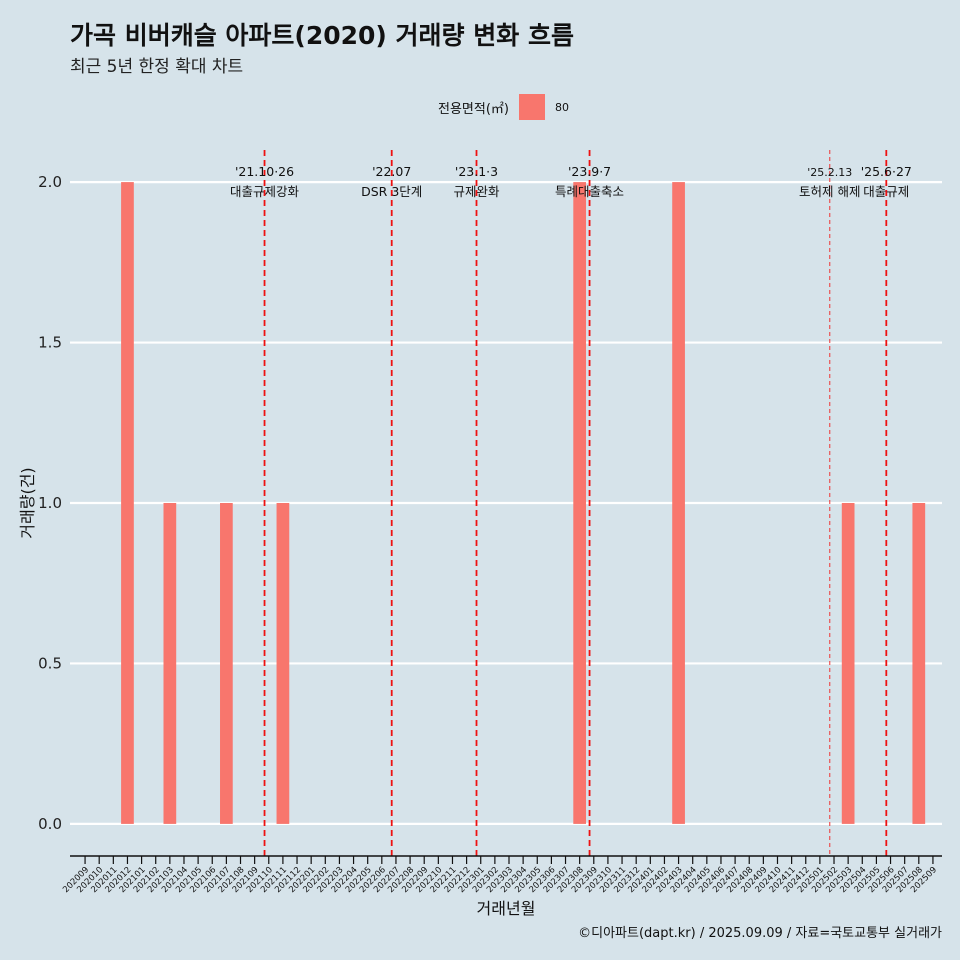  I want to click on y-tick-label: 2.0, so click(50, 182).